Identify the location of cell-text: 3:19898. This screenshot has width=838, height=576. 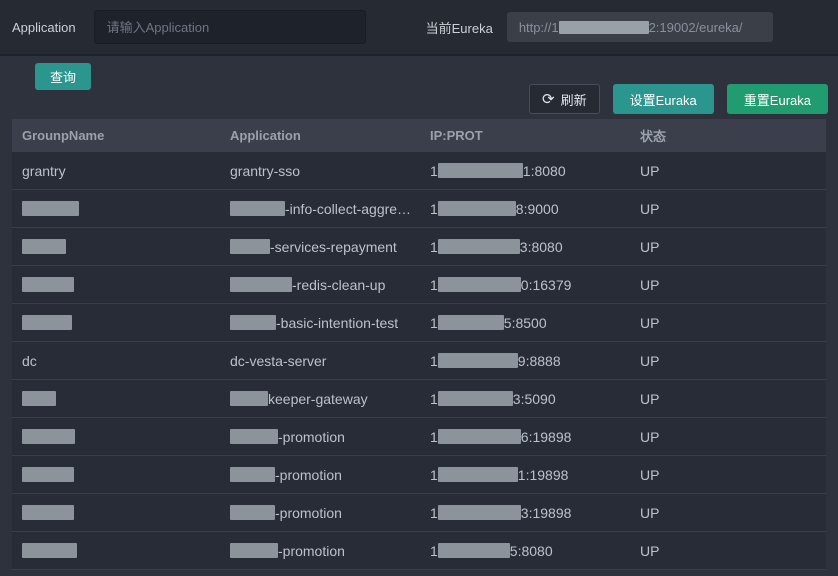
(546, 512).